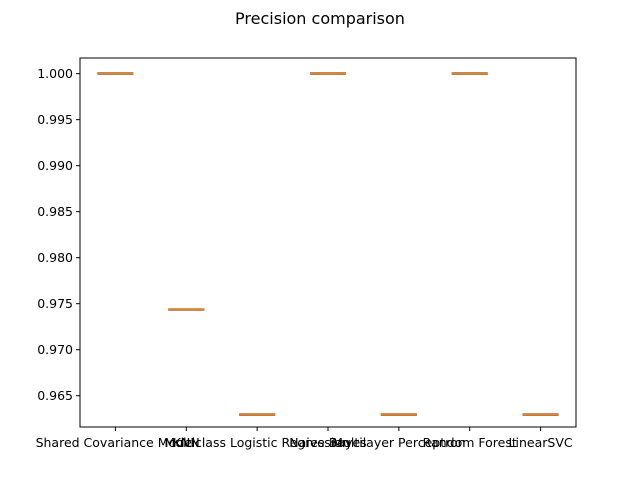 This screenshot has width=640, height=480. Describe the element at coordinates (327, 442) in the screenshot. I see `x-tick-label: Naive Bayes` at that location.